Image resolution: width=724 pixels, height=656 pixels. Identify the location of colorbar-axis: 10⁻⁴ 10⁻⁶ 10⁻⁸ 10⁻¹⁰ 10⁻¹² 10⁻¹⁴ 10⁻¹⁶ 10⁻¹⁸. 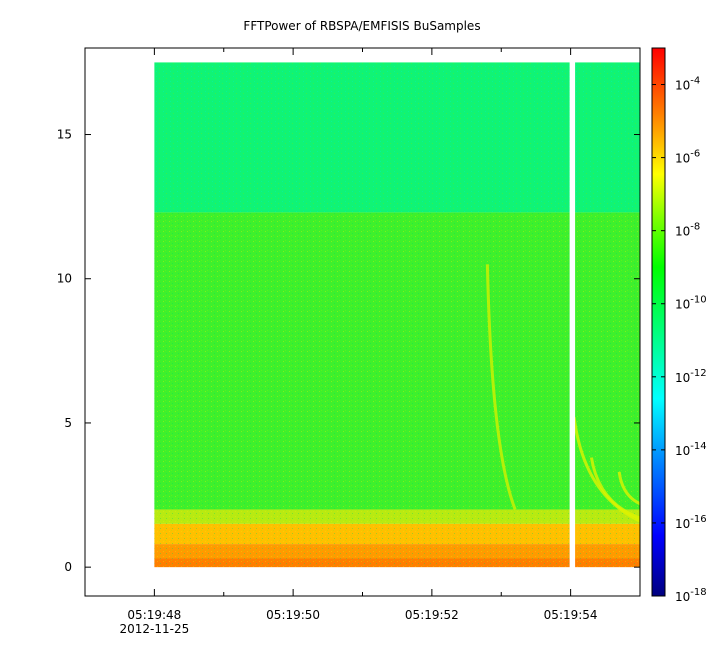
(679, 340).